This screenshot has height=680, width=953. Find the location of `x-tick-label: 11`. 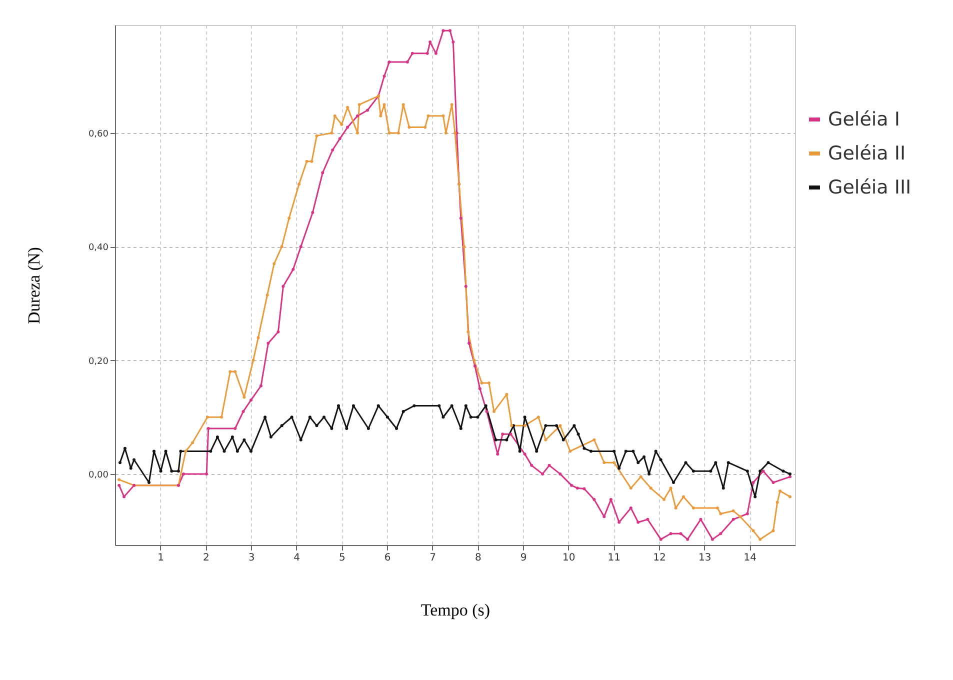

x-tick-label: 11 is located at coordinates (614, 558).